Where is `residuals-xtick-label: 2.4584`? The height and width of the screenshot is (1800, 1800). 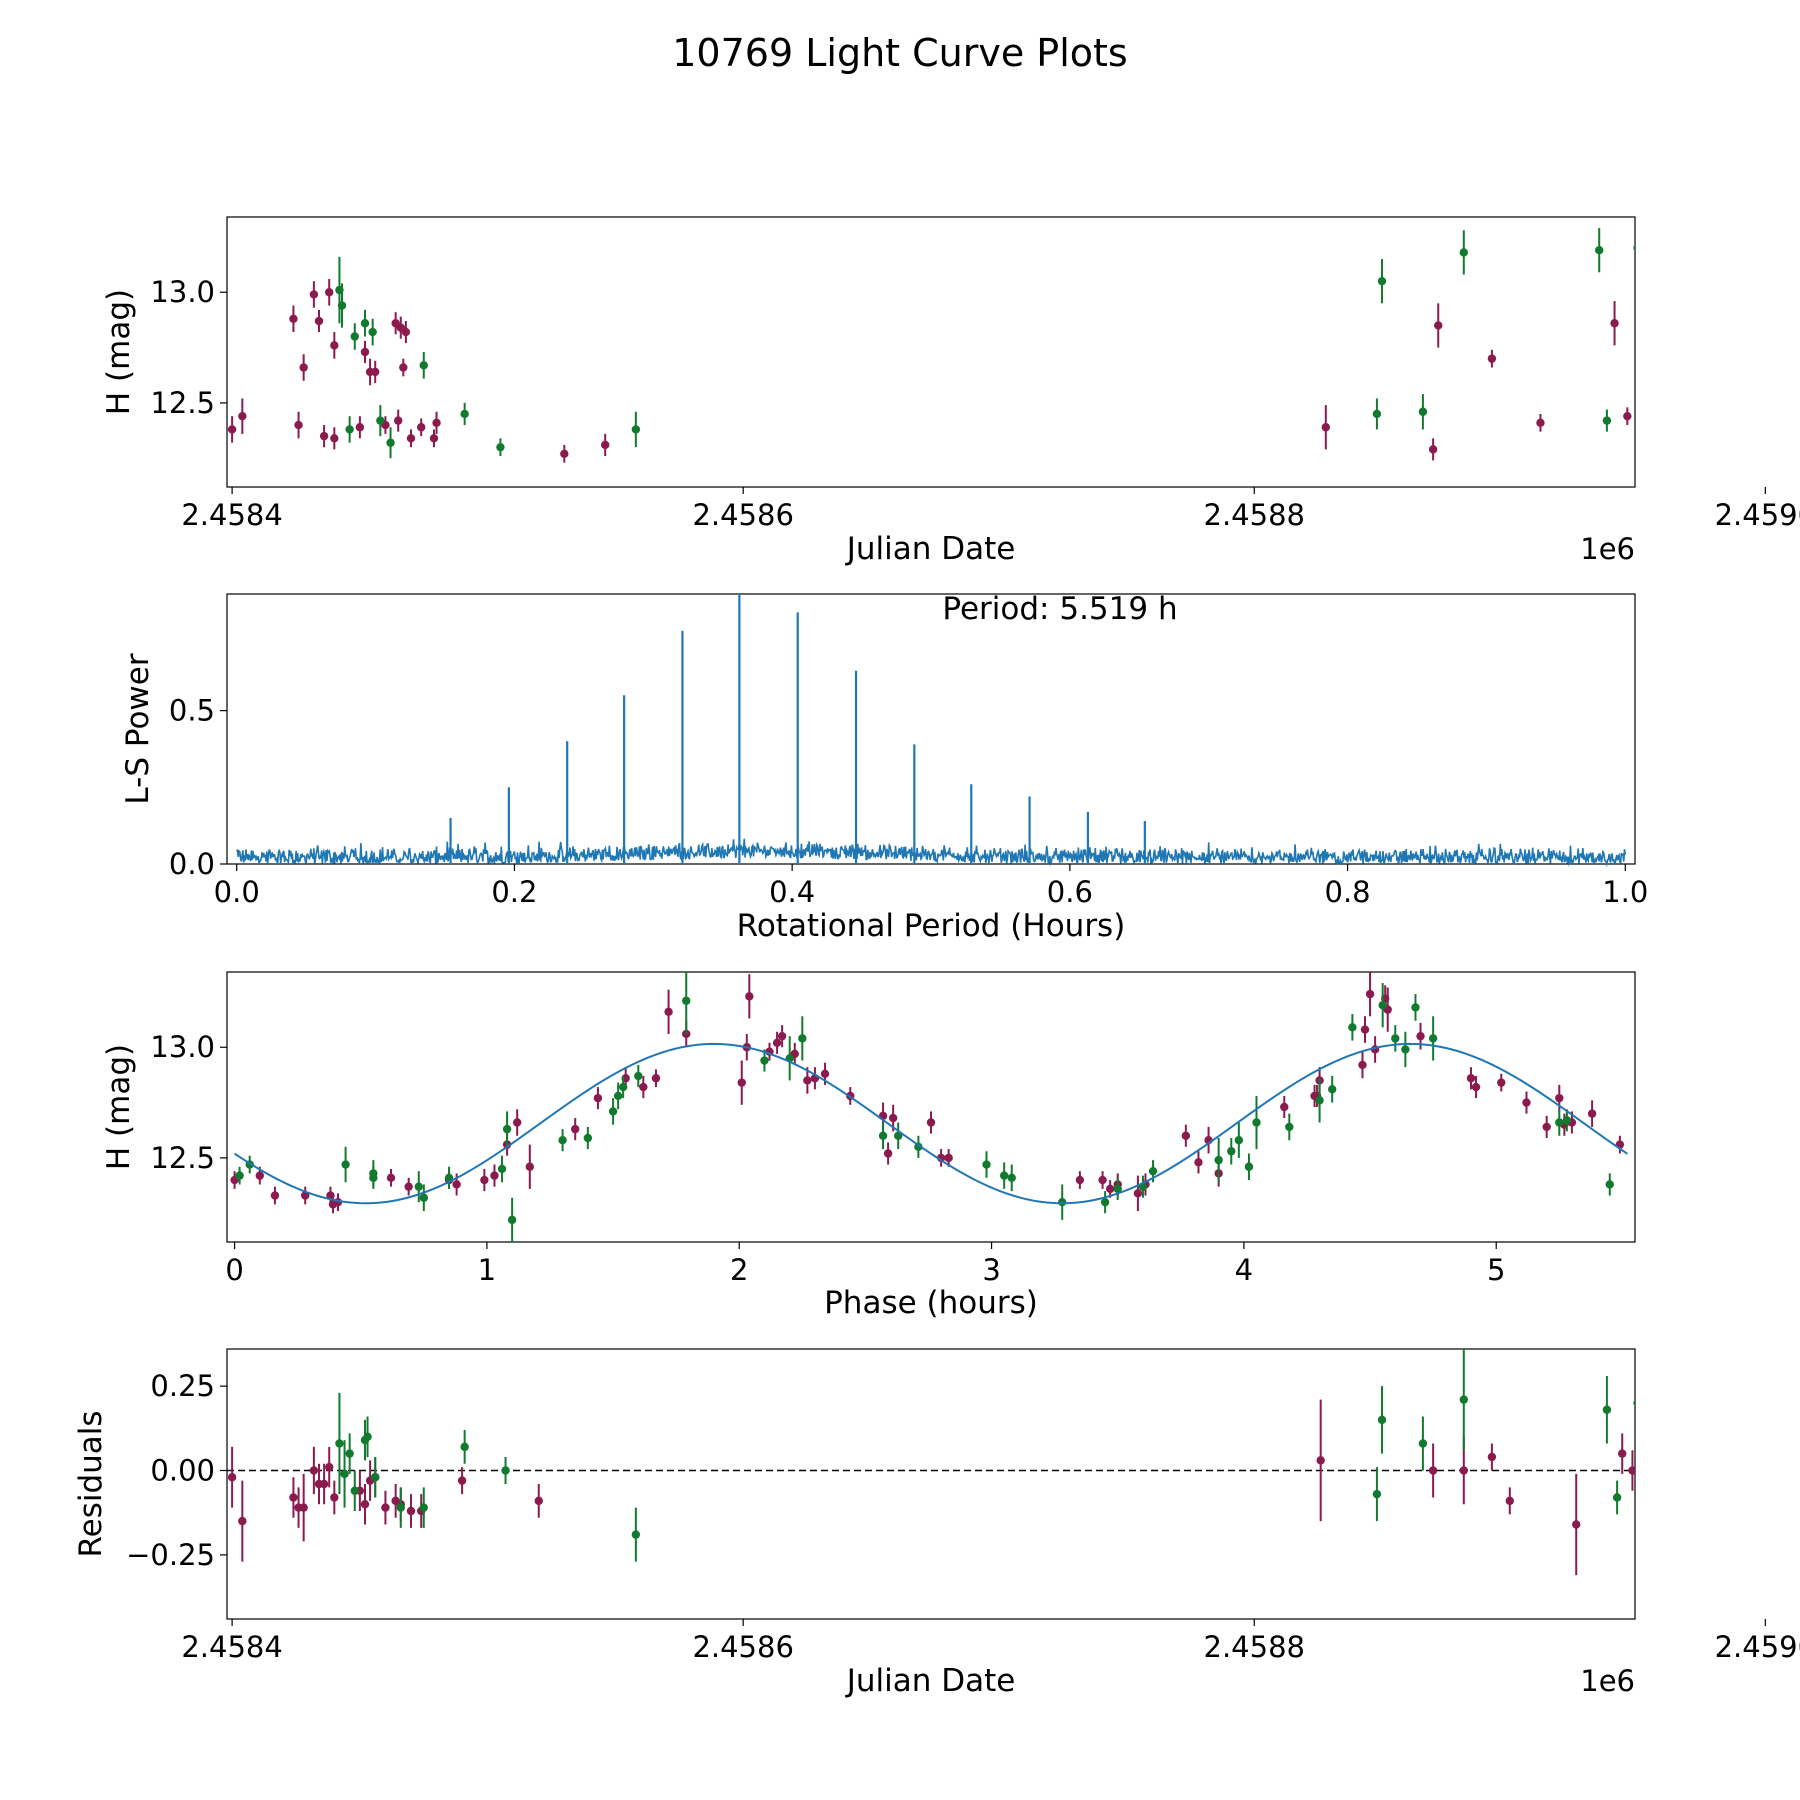 residuals-xtick-label: 2.4584 is located at coordinates (231, 1647).